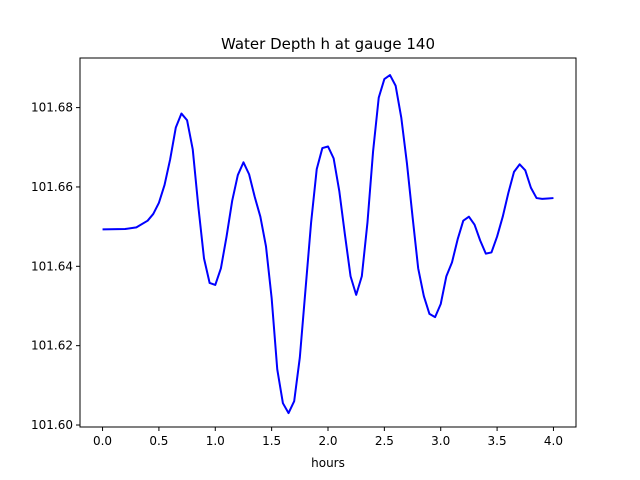  What do you see at coordinates (553, 441) in the screenshot?
I see `x-tick-label: 4.0` at bounding box center [553, 441].